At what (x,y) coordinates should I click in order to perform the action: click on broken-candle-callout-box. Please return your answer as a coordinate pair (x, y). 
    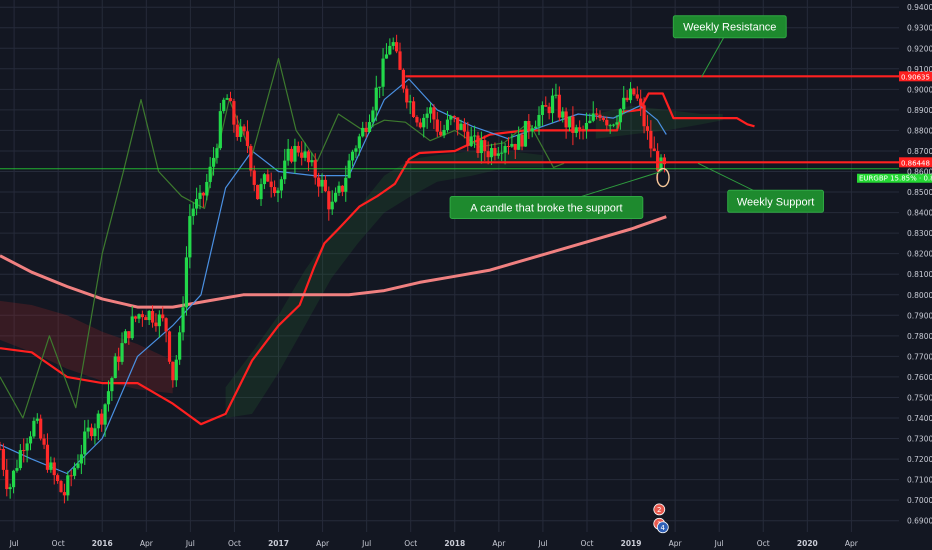
    Looking at the image, I should click on (546, 207).